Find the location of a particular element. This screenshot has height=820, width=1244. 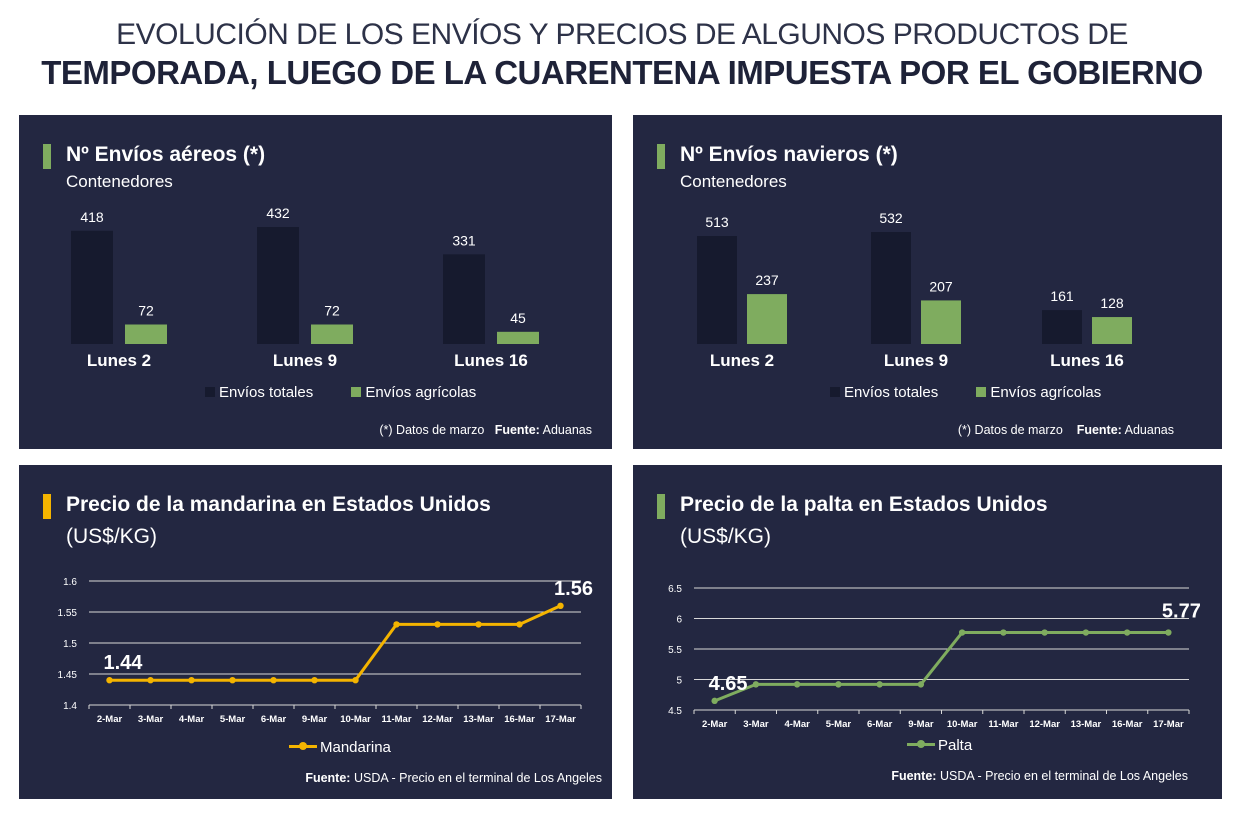

y-tick-label: 5 is located at coordinates (679, 681).